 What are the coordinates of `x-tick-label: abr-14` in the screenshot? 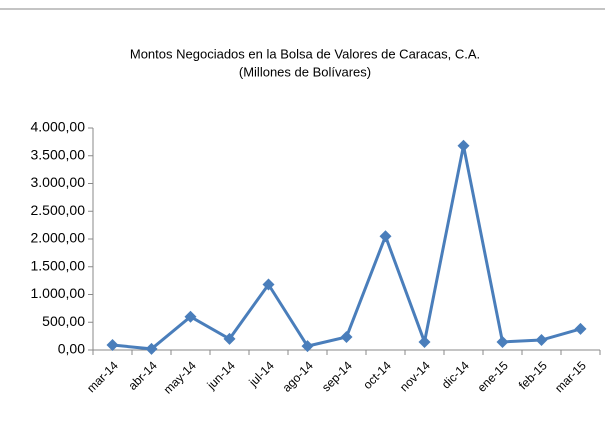 It's located at (142, 375).